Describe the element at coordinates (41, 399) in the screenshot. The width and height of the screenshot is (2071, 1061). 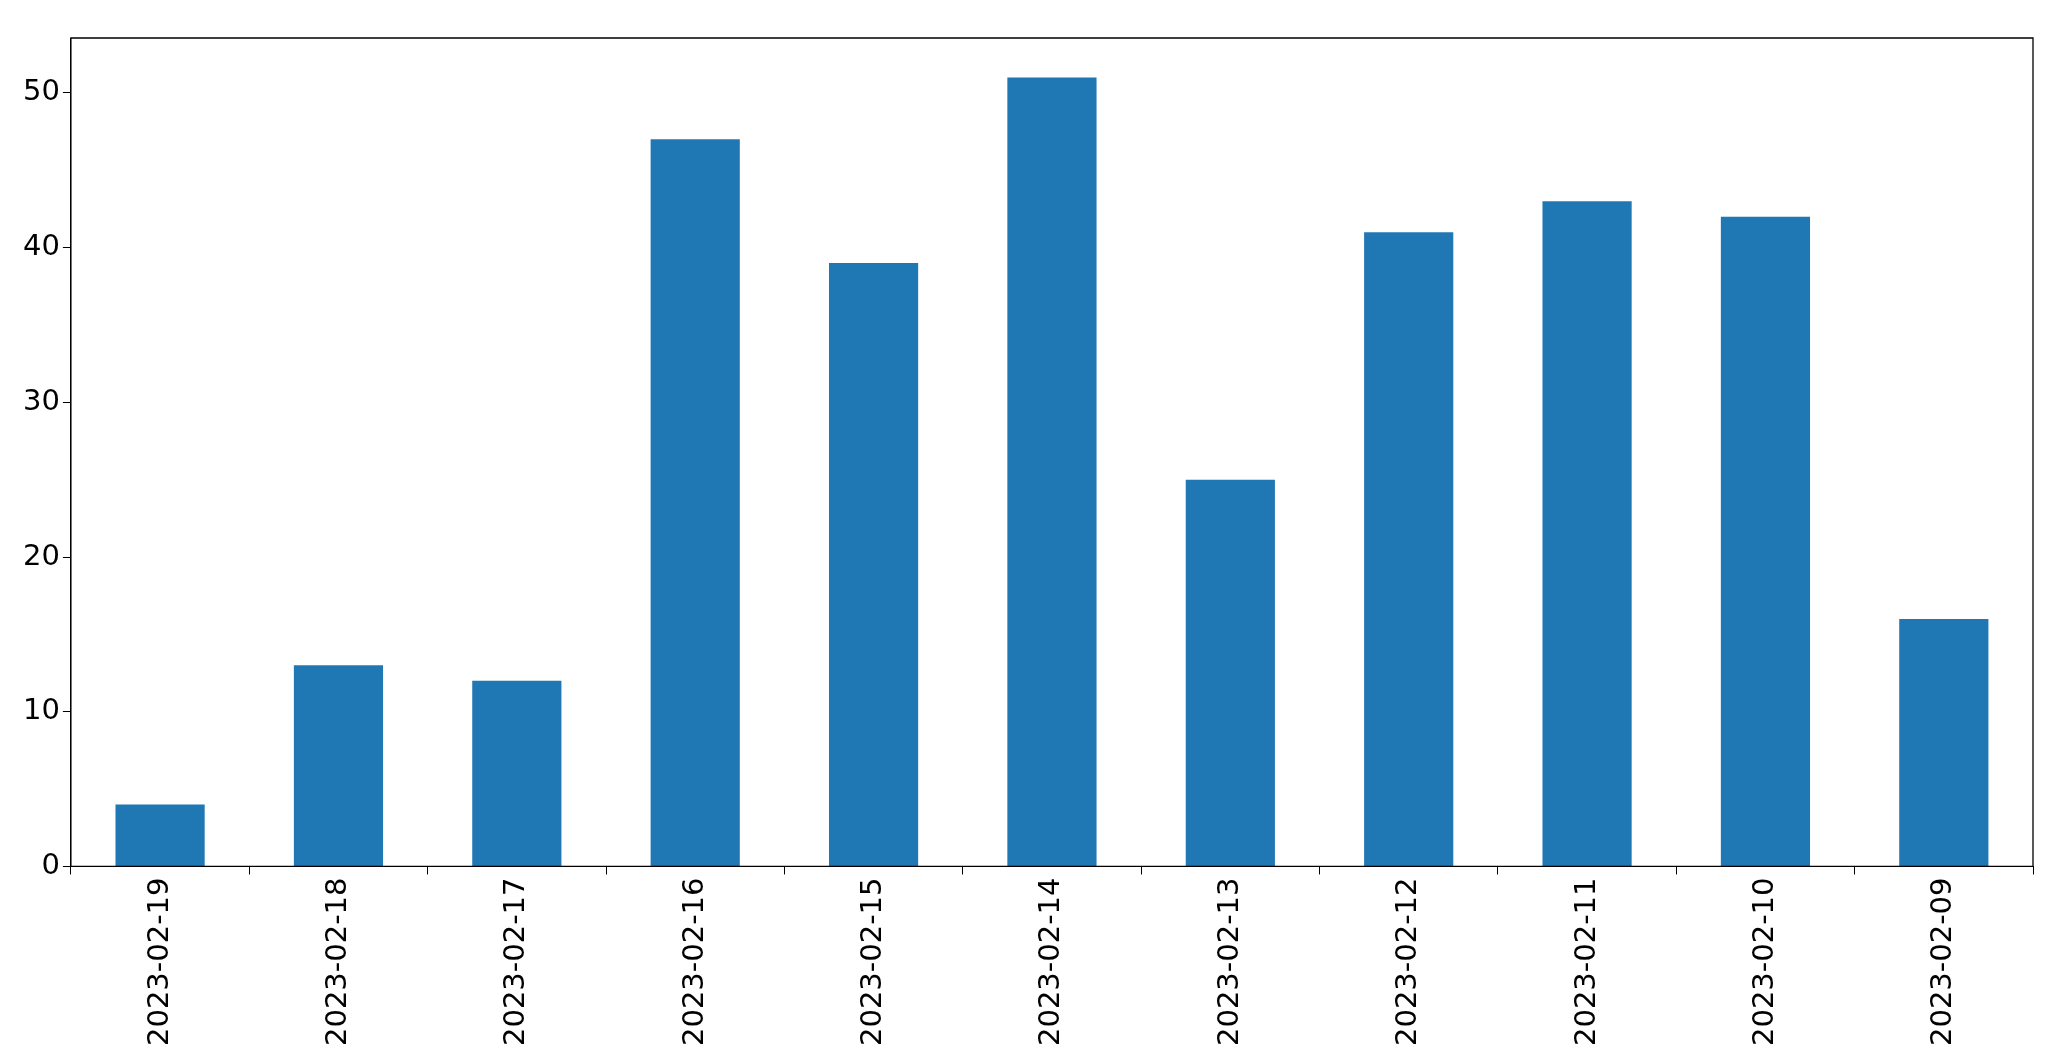
I see `y-tick-label: 30` at that location.